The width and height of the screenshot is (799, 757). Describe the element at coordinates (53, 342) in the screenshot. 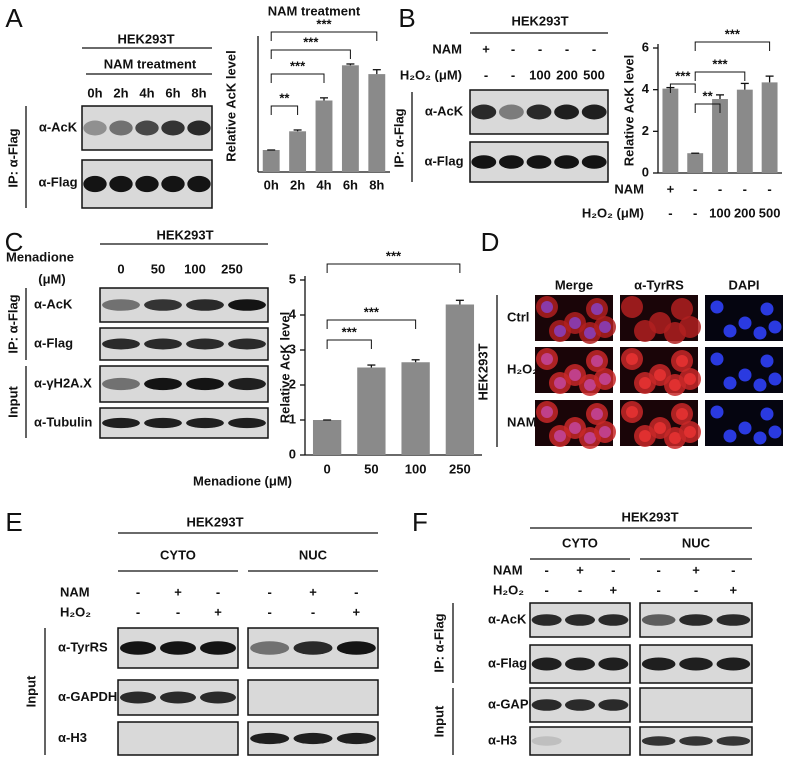

I see `blot-label: α-Flag` at that location.